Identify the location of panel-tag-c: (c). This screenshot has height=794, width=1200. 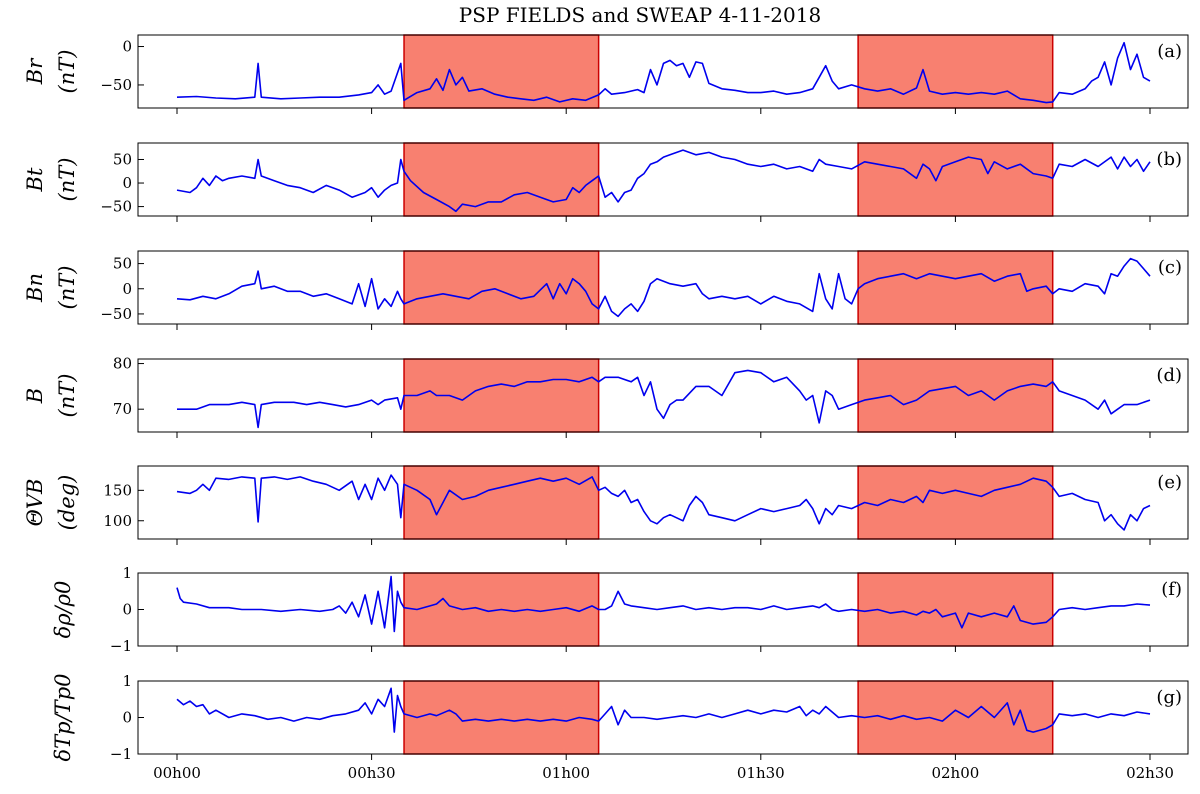
(1170, 267).